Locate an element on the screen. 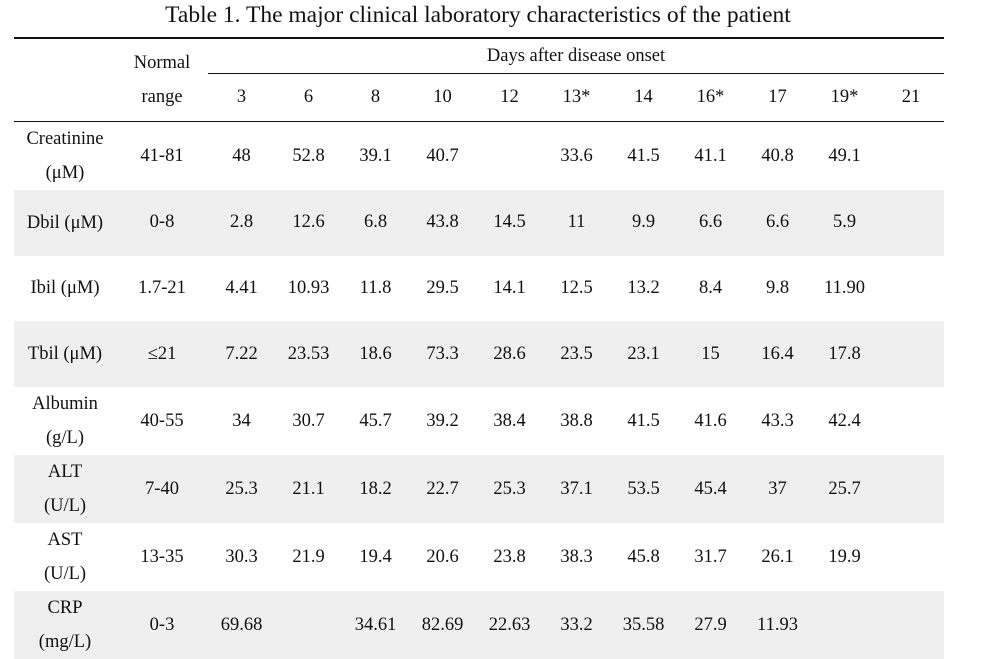  value-cell: 21.1 is located at coordinates (308, 489).